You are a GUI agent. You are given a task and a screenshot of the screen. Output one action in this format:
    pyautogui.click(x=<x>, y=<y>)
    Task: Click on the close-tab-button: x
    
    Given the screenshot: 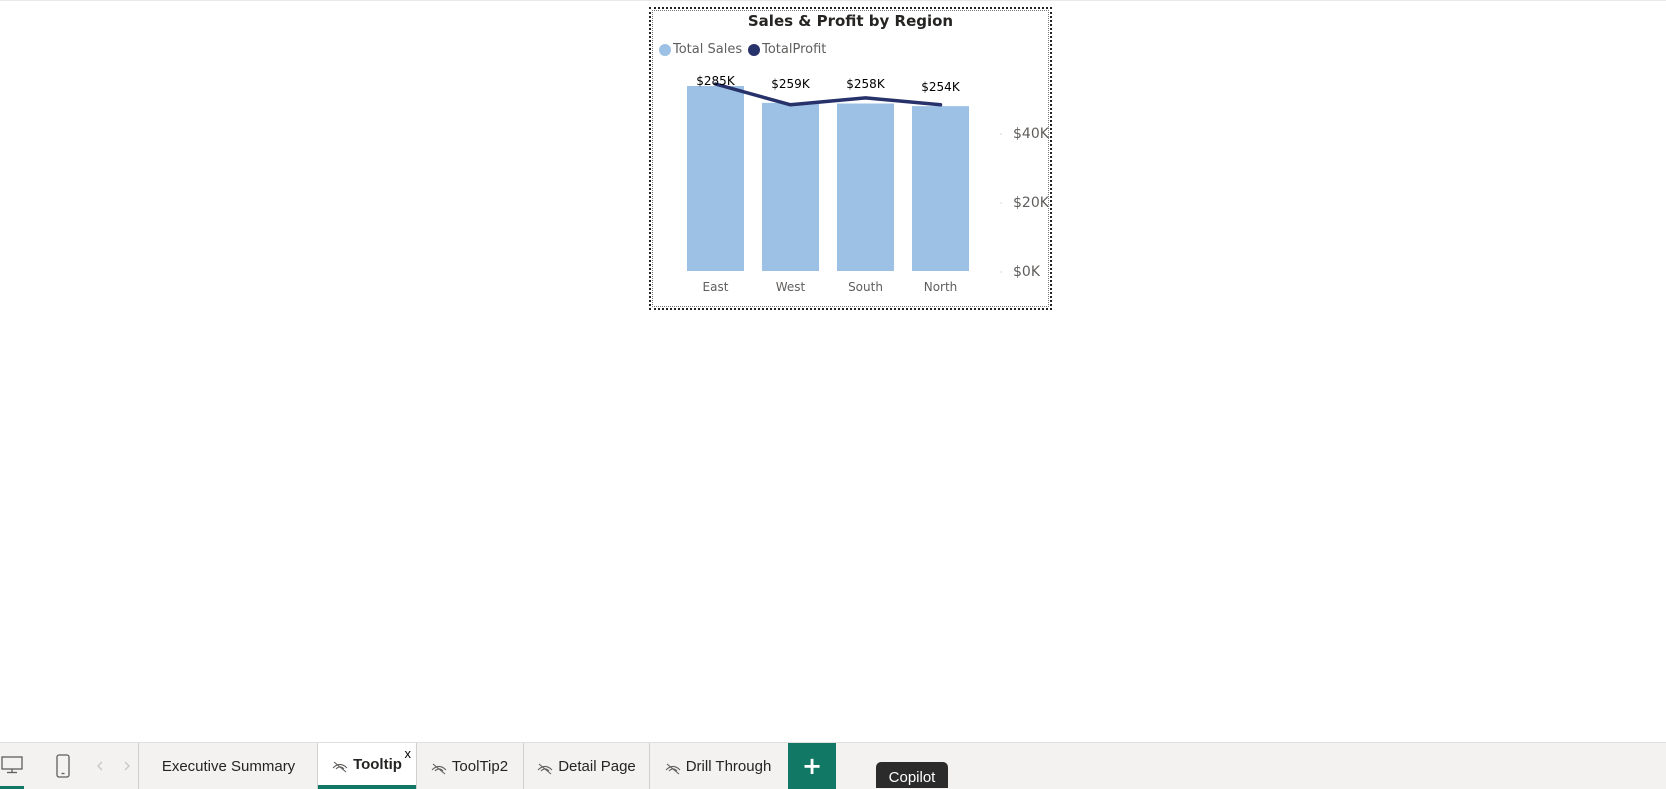 What is the action you would take?
    pyautogui.click(x=408, y=753)
    